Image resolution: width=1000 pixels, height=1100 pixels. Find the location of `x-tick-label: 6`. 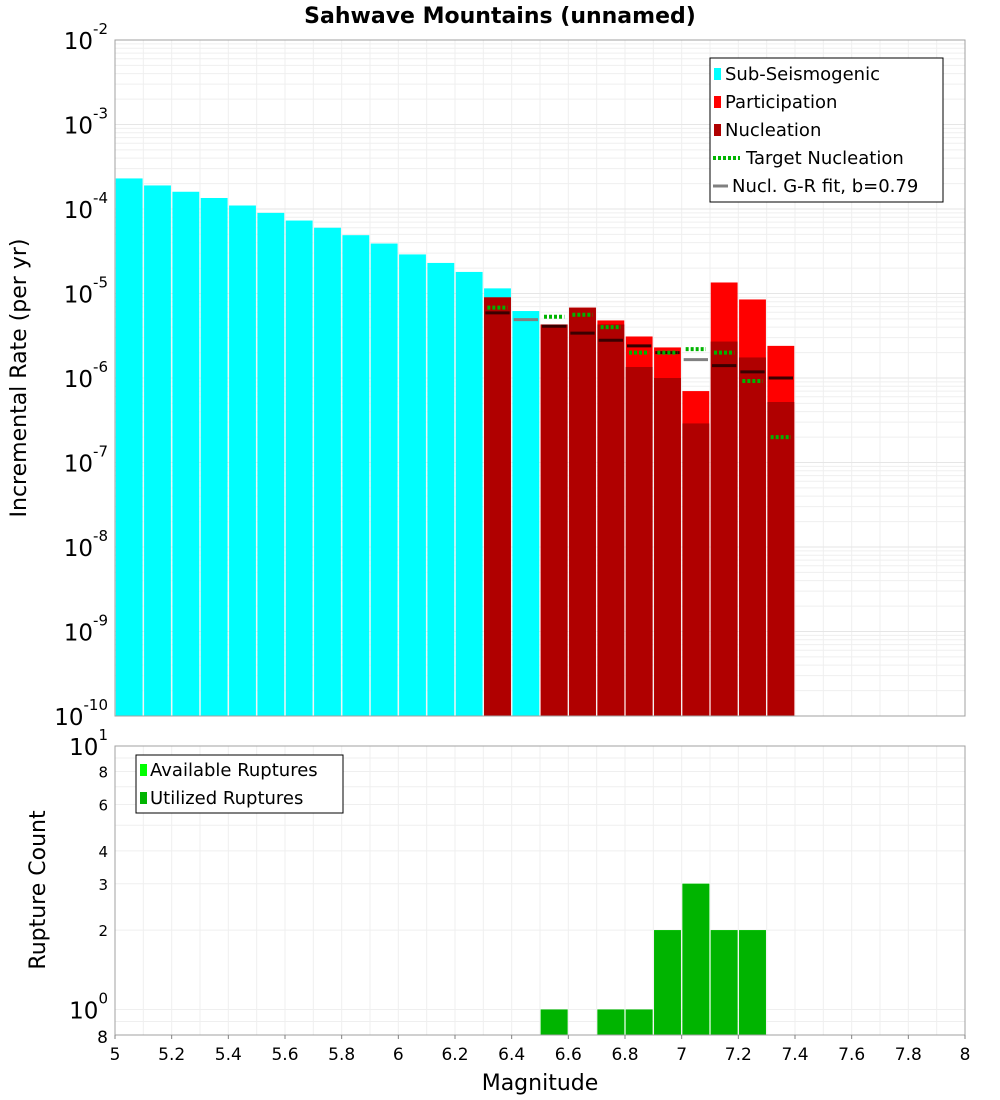

x-tick-label: 6 is located at coordinates (398, 1055).